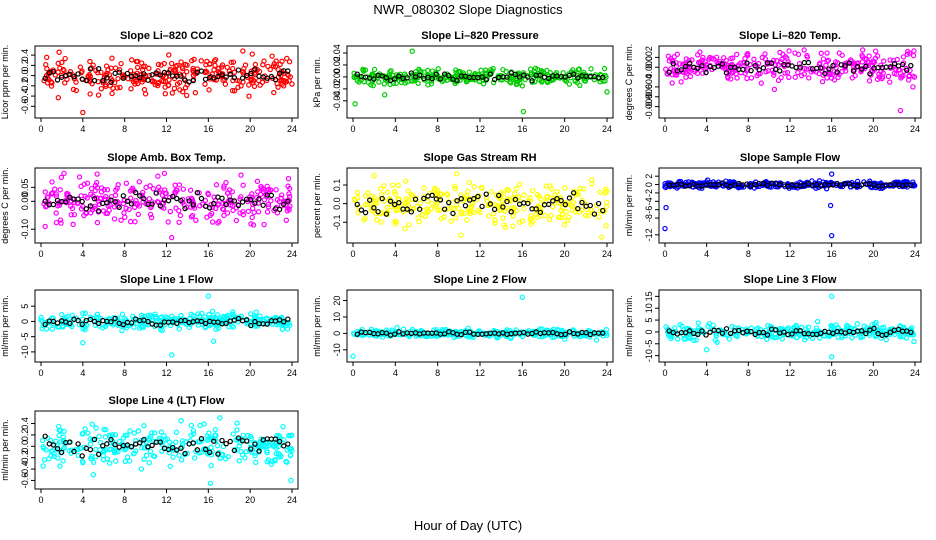 The width and height of the screenshot is (936, 540). Describe the element at coordinates (649, 107) in the screenshot. I see `y-tick-label: -0.008` at that location.